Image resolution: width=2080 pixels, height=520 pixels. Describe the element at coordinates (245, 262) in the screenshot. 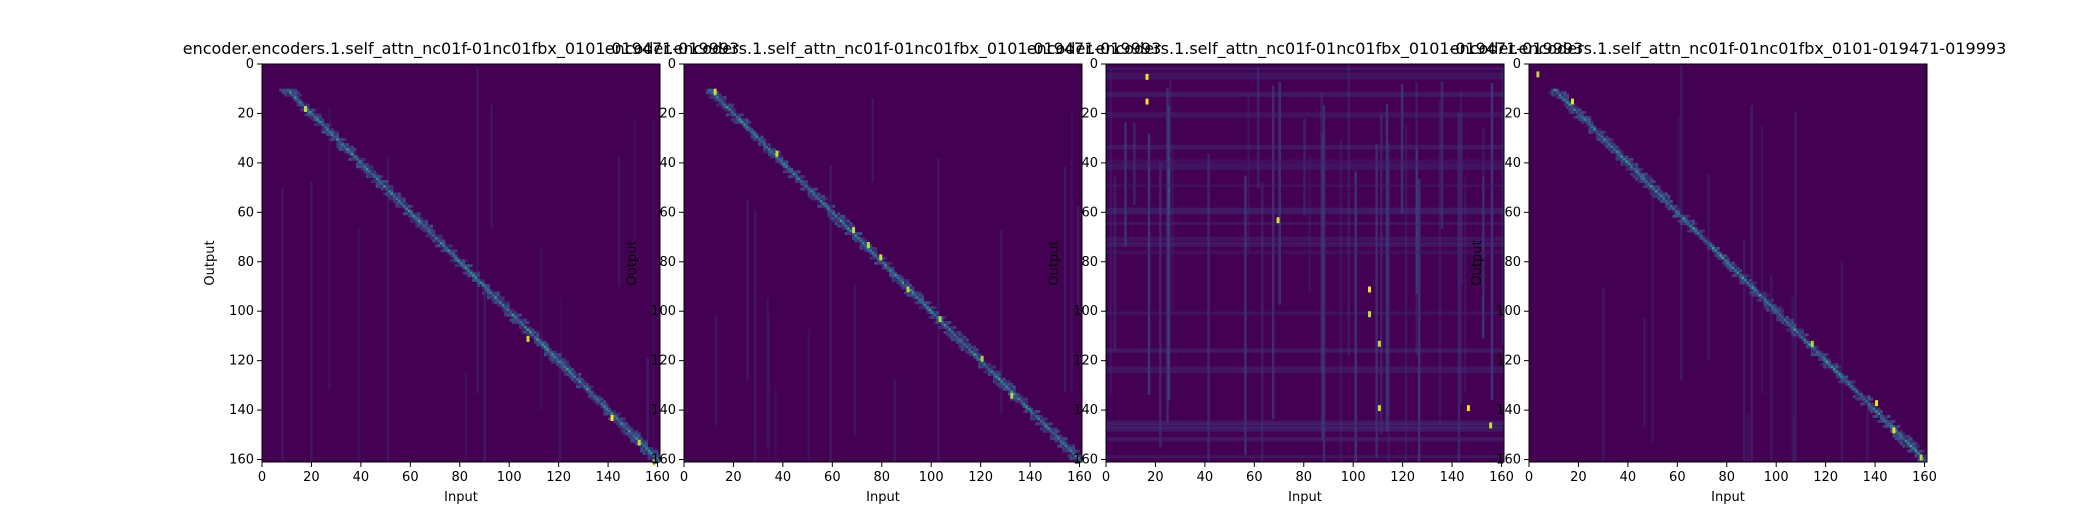

I see `y-tick-label: 80` at that location.